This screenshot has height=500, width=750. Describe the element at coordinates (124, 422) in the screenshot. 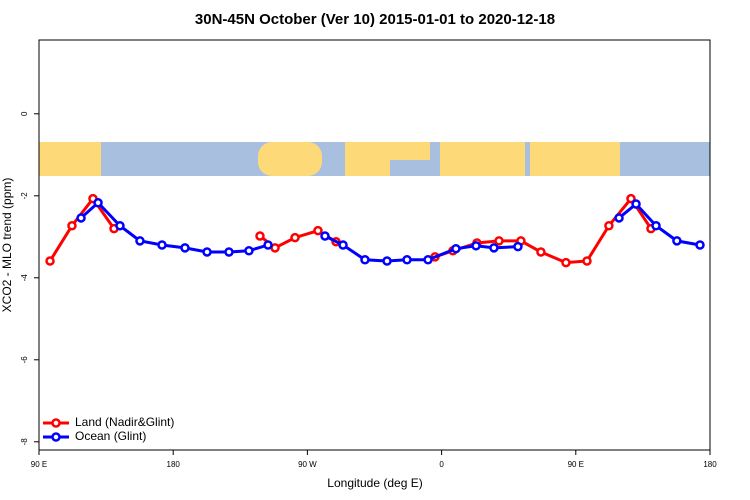

I see `legend-label: Land (Nadir&Glint)` at that location.